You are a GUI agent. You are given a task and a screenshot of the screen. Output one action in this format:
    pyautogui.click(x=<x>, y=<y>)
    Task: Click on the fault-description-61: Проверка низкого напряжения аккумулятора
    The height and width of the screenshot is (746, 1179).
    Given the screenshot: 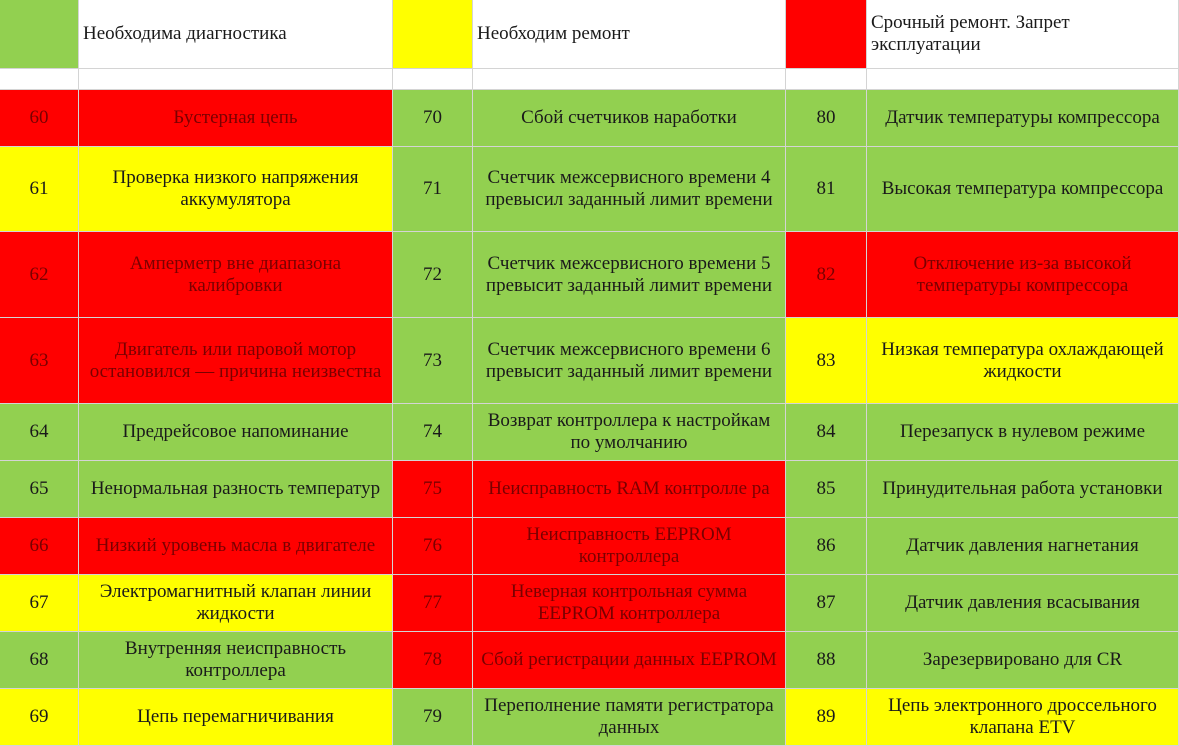 What is the action you would take?
    pyautogui.click(x=236, y=189)
    